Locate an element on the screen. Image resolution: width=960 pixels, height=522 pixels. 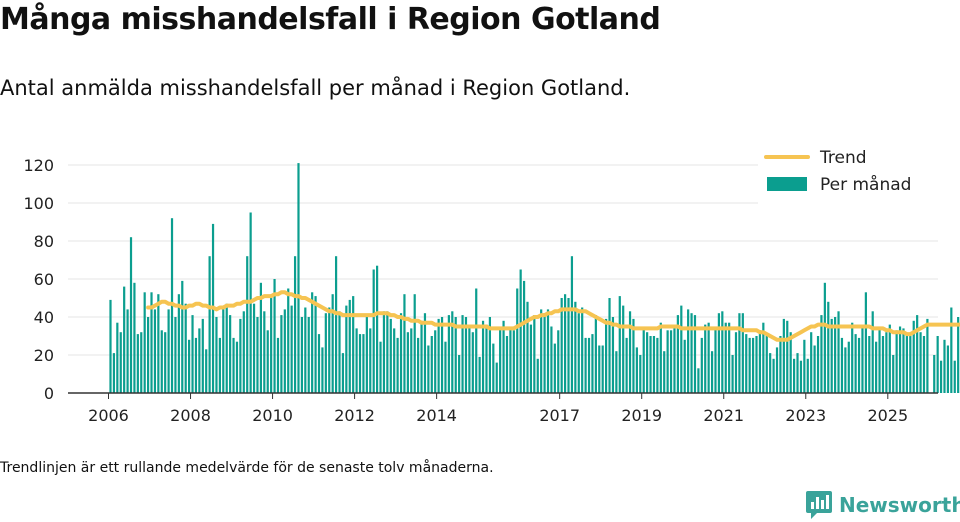
y-tick-label: 60 is located at coordinates (44, 279).